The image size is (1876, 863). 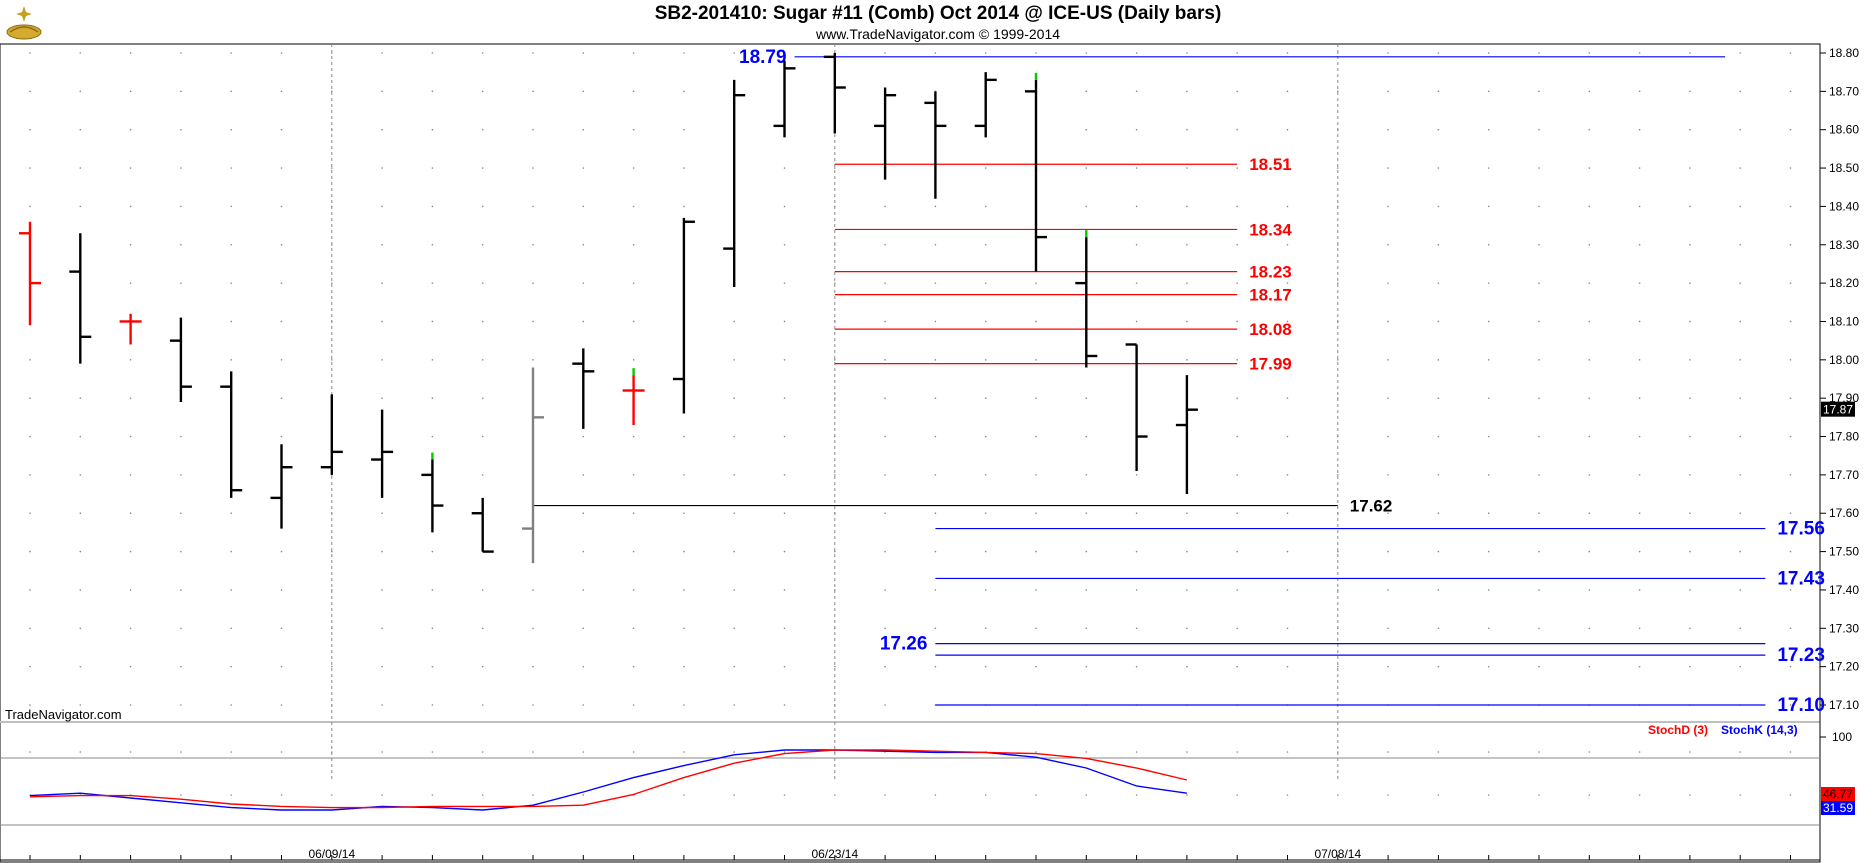 I want to click on y-tick-label: 18.60, so click(x=1844, y=130).